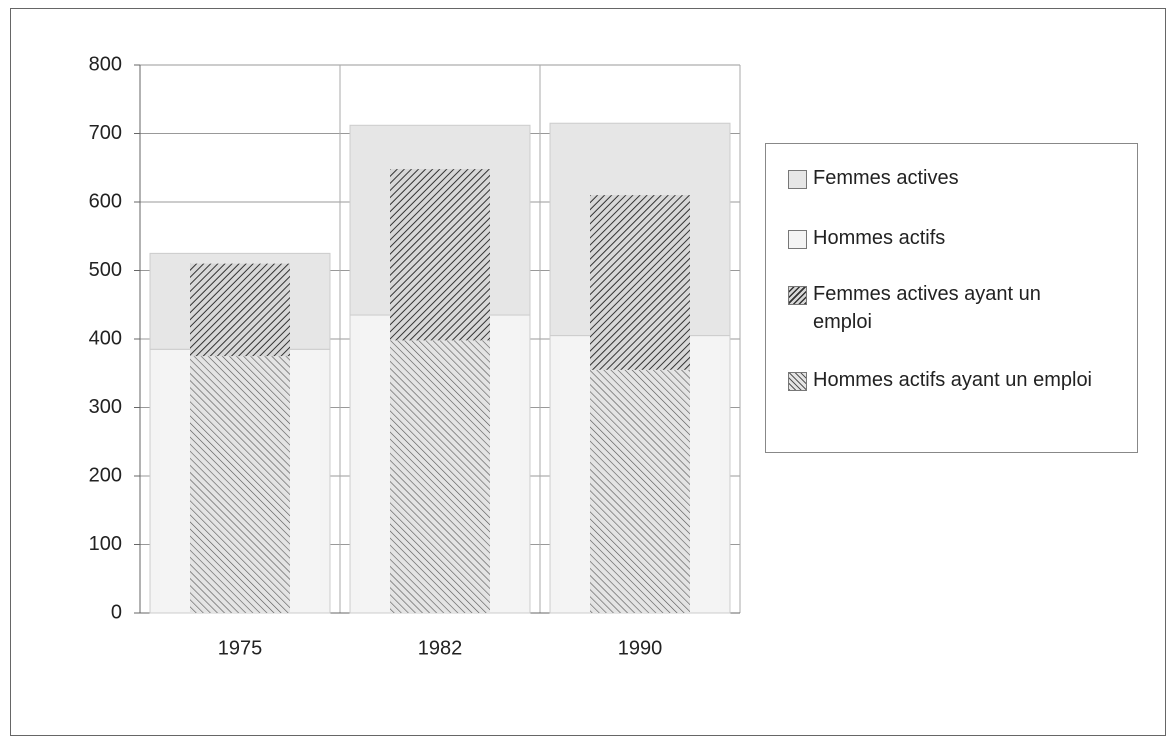  Describe the element at coordinates (105, 407) in the screenshot. I see `y-tick-label: 300` at that location.